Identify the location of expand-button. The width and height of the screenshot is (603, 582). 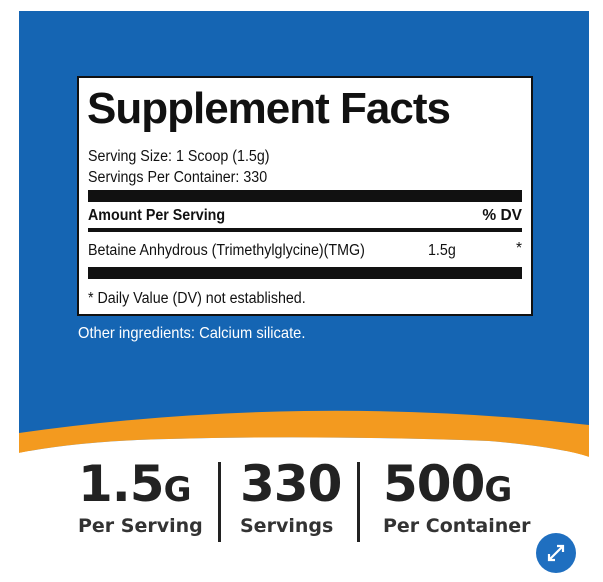
(556, 553).